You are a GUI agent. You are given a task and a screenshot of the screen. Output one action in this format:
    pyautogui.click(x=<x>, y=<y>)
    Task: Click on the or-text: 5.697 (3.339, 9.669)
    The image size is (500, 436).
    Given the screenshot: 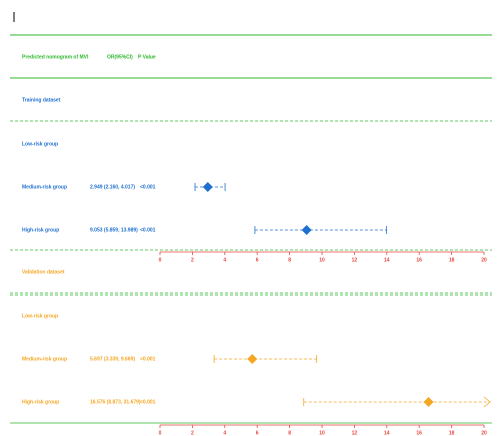 What is the action you would take?
    pyautogui.click(x=112, y=359)
    